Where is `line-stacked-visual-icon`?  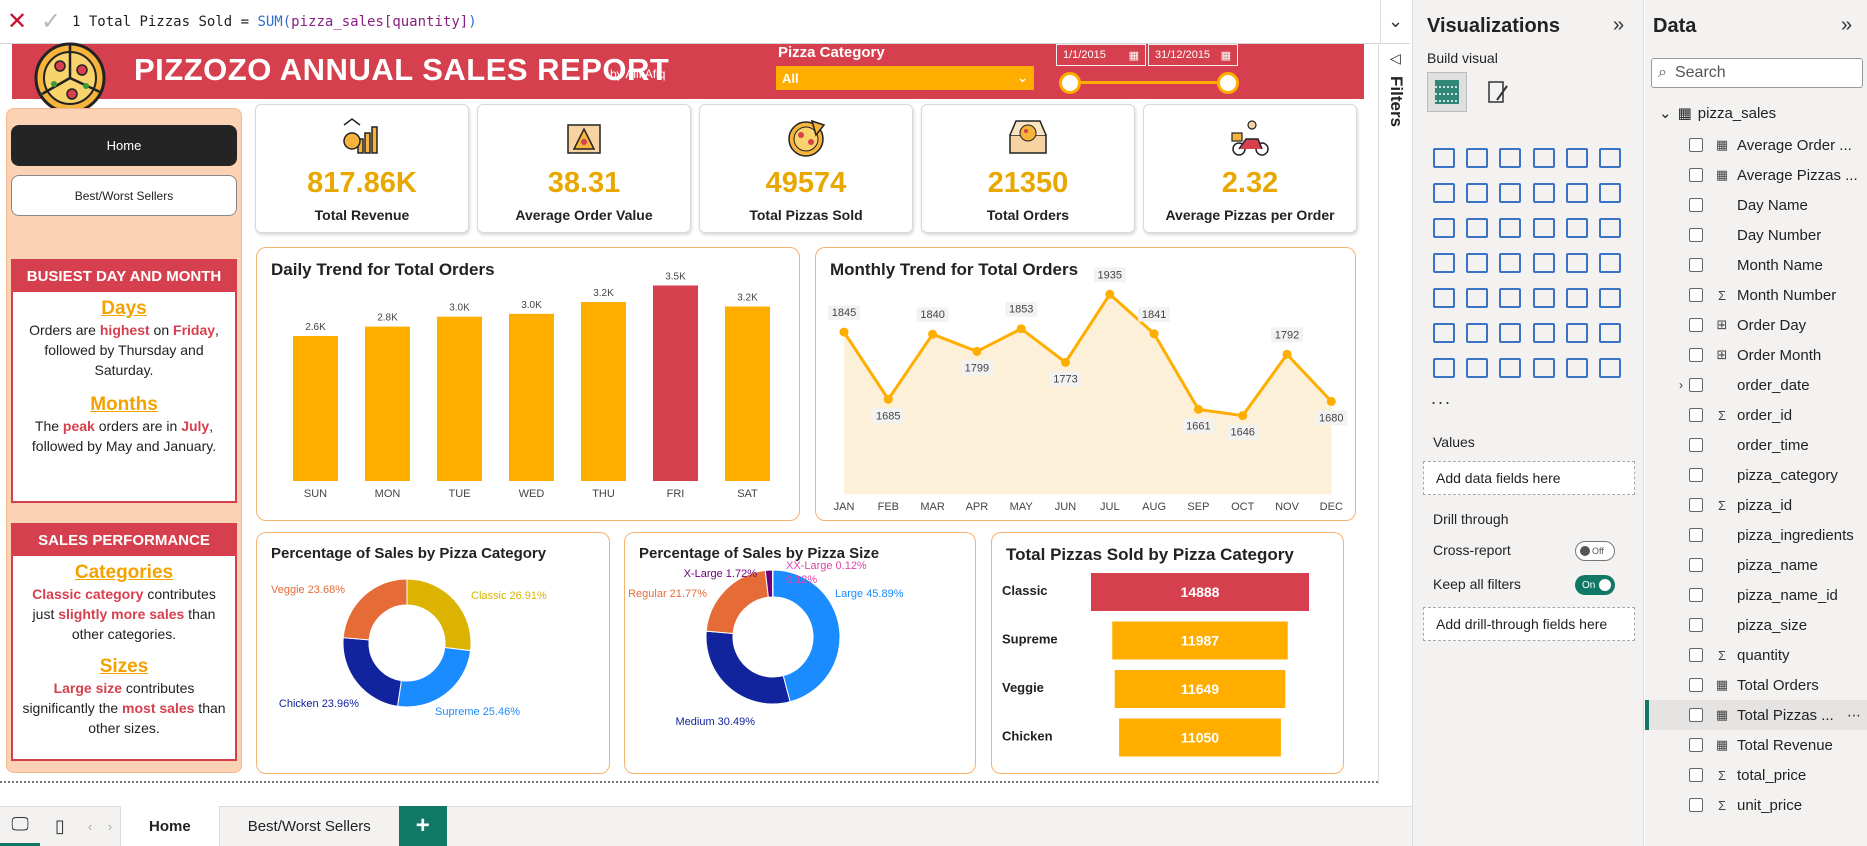
line-stacked-visual-icon is located at coordinates (1476, 227).